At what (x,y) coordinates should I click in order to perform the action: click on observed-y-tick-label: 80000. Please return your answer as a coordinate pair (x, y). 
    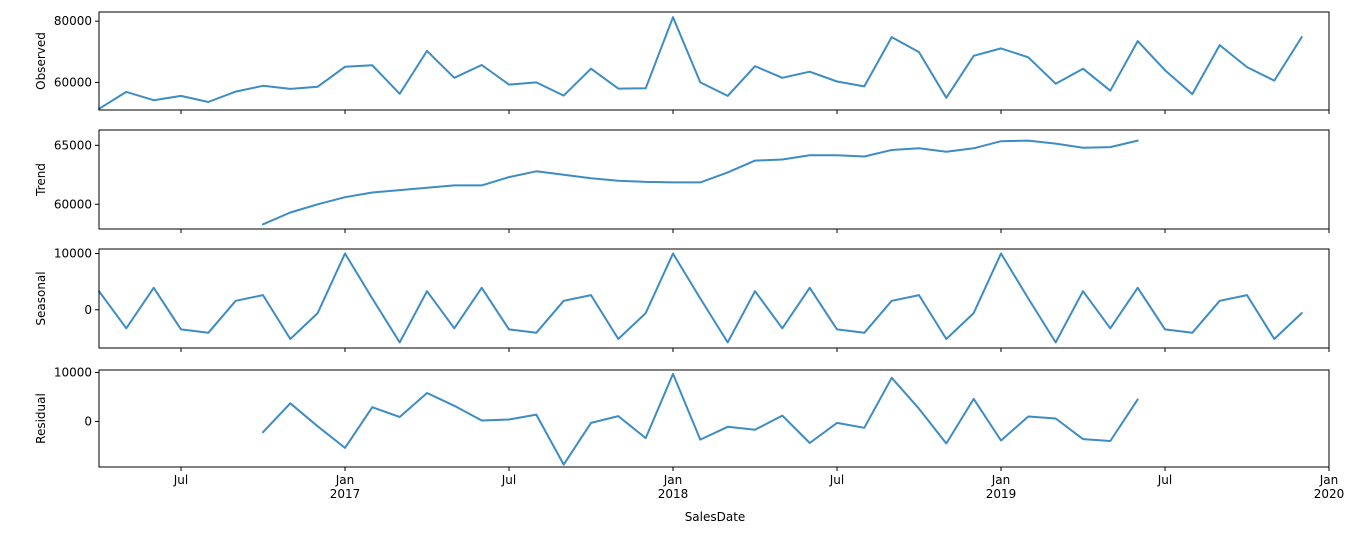
    Looking at the image, I should click on (73, 21).